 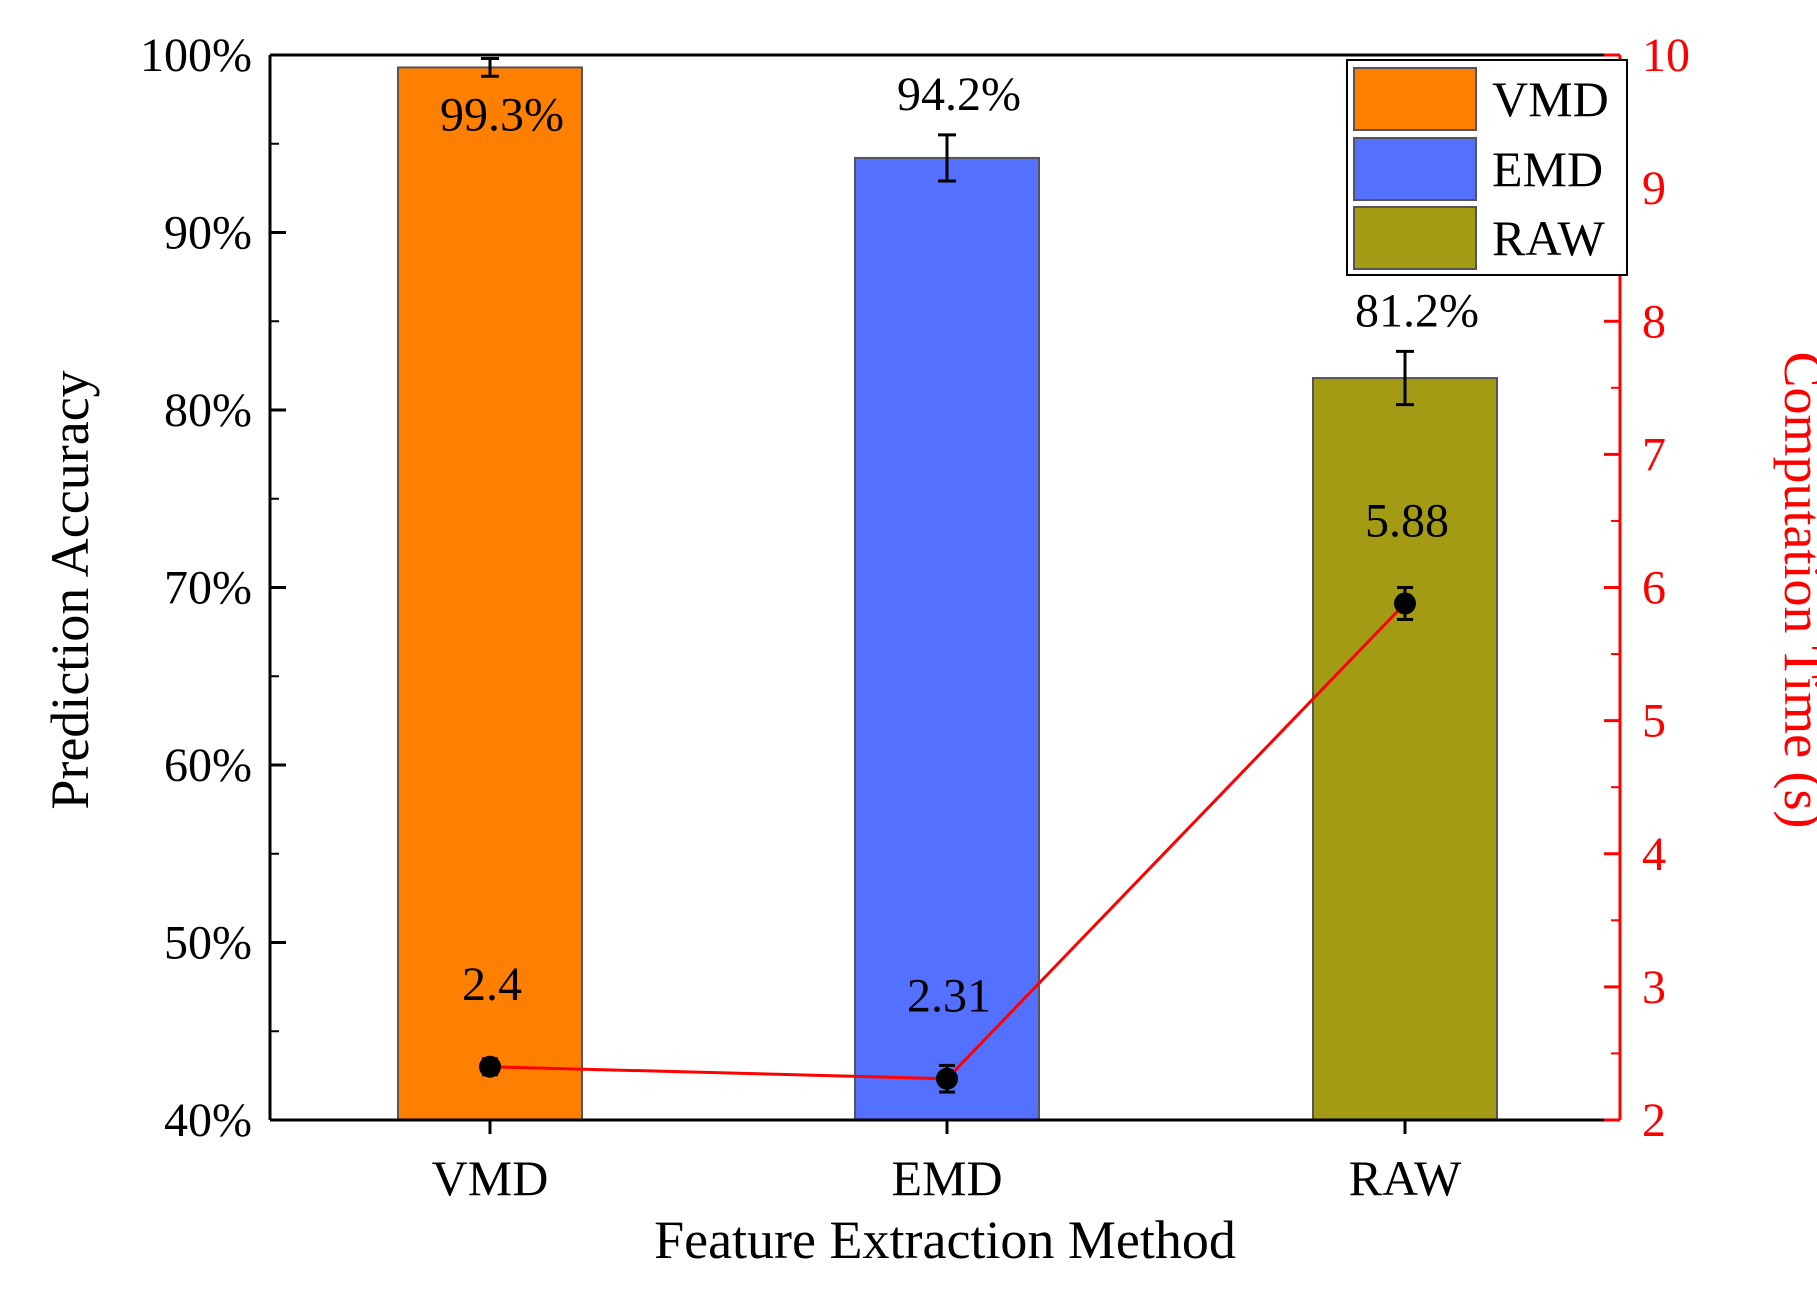 I want to click on right-tick-label: 7, so click(x=1654, y=454).